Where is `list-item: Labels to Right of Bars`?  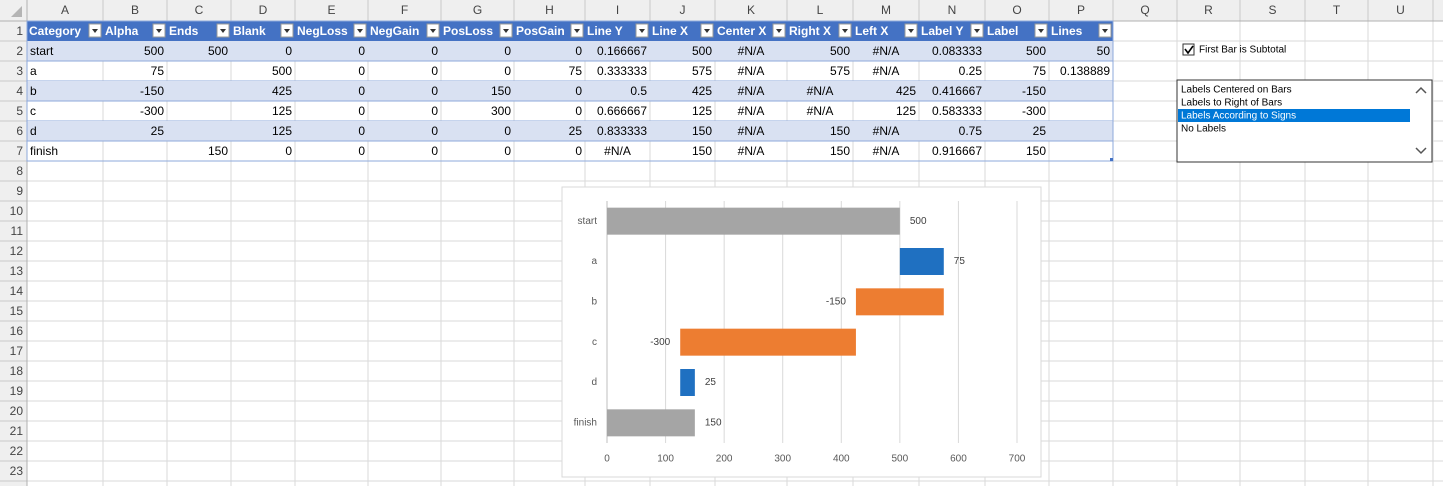 list-item: Labels to Right of Bars is located at coordinates (1231, 103).